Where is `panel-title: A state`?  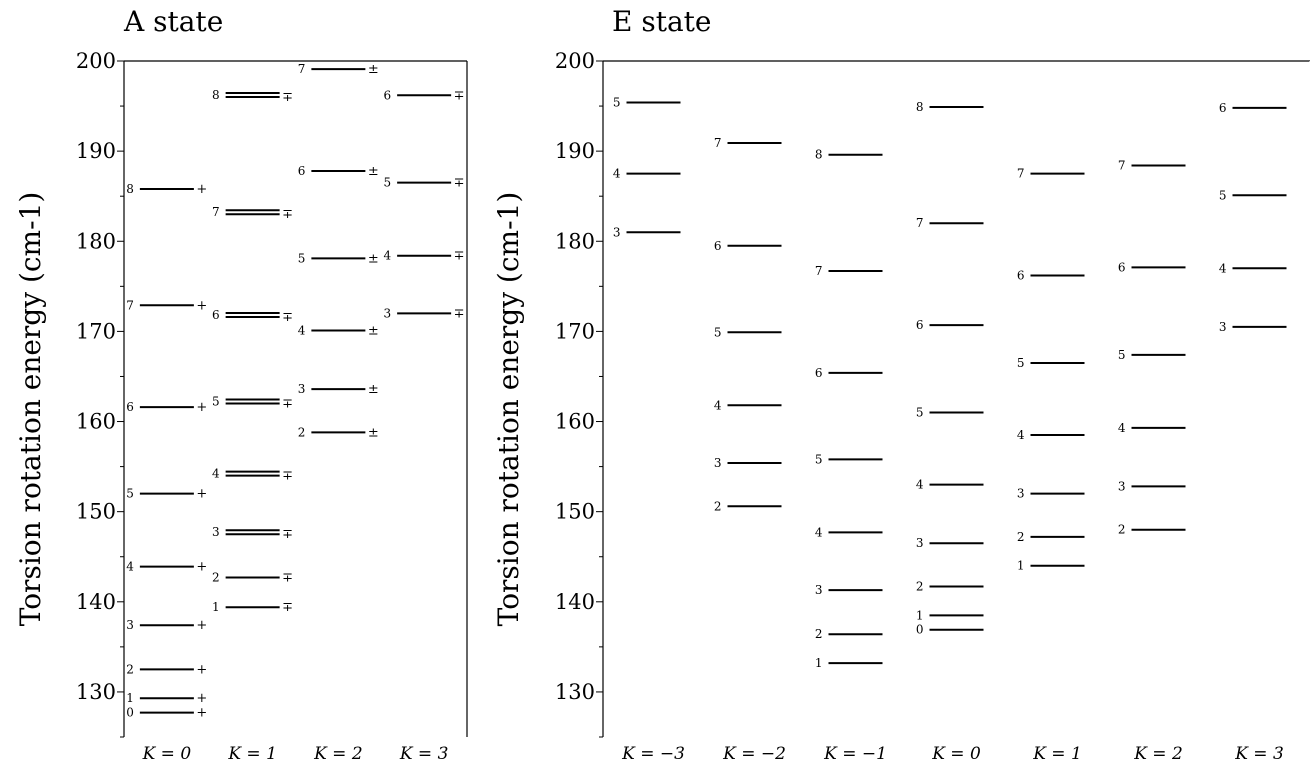 panel-title: A state is located at coordinates (173, 21).